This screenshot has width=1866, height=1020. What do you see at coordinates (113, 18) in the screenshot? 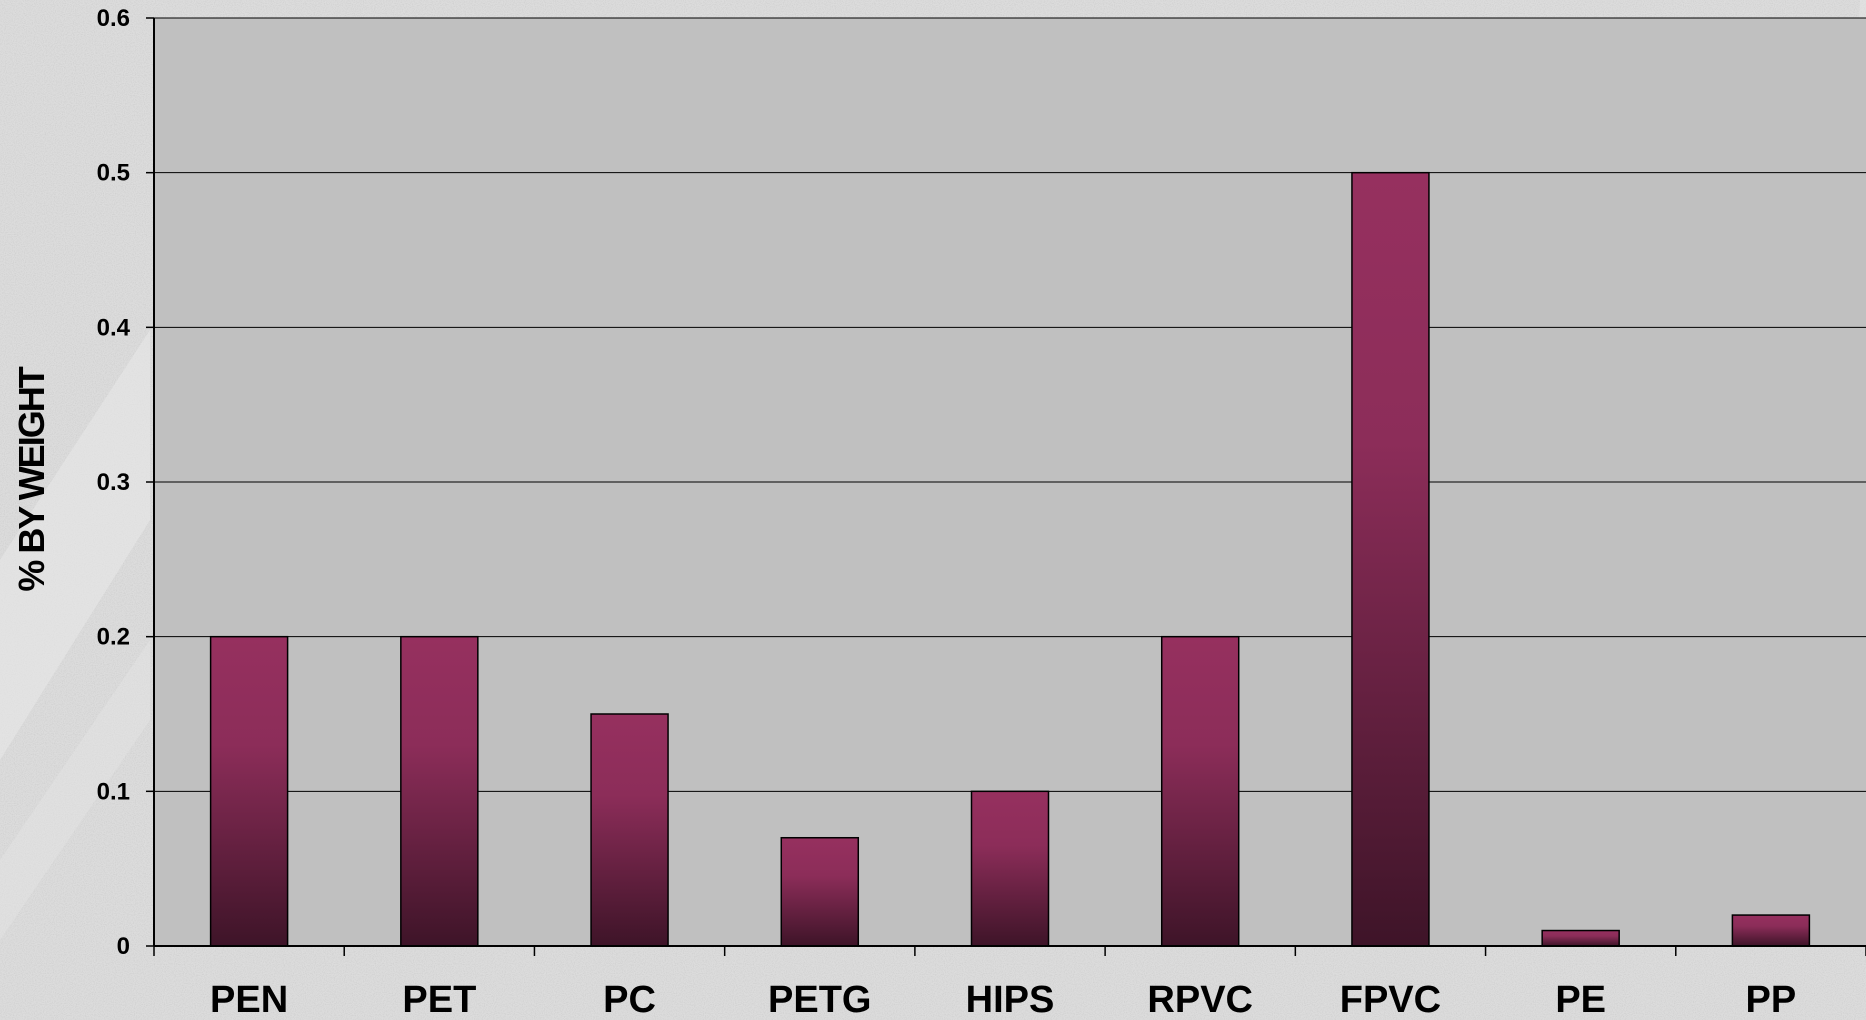
I see `y-tick-label: 0.6` at bounding box center [113, 18].